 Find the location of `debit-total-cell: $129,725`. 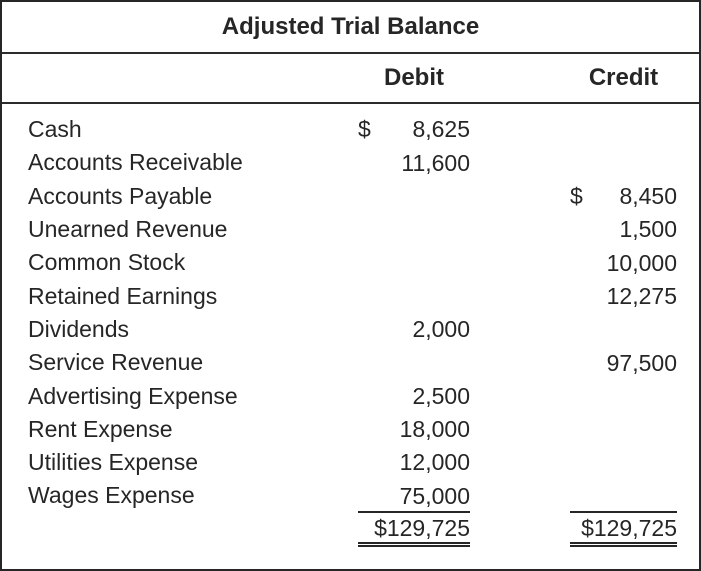

debit-total-cell: $129,725 is located at coordinates (414, 529).